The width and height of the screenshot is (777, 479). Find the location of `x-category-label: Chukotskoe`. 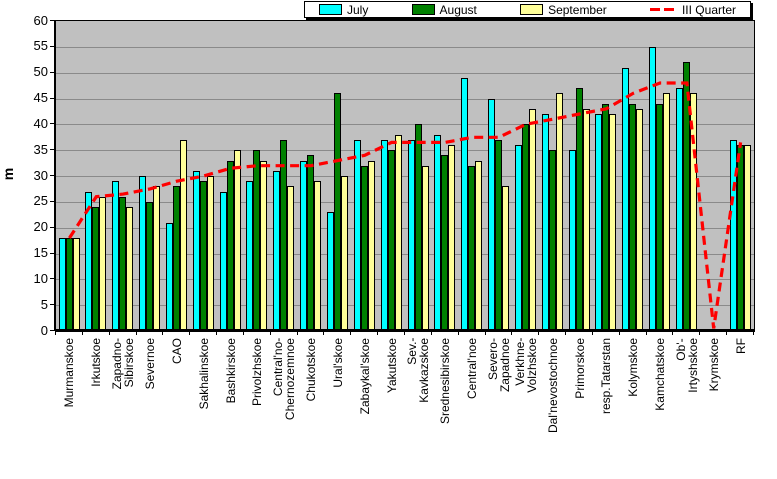

x-category-label: Chukotskoe is located at coordinates (311, 370).